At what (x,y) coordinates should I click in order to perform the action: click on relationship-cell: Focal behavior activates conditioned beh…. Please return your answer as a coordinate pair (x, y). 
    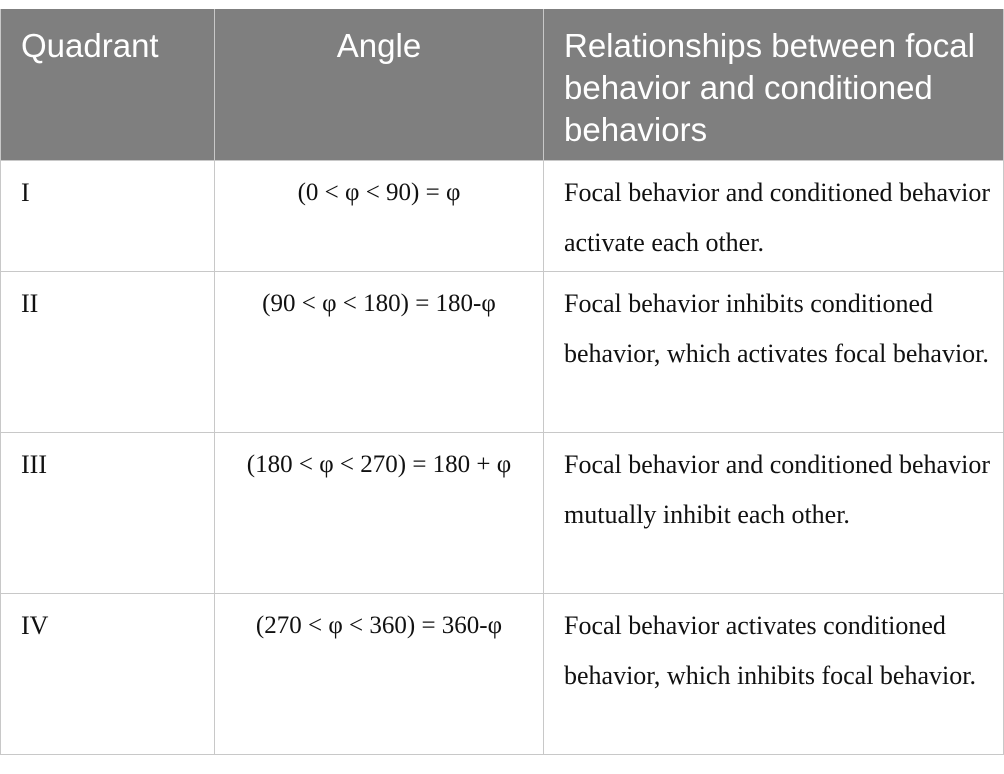
    Looking at the image, I should click on (773, 673).